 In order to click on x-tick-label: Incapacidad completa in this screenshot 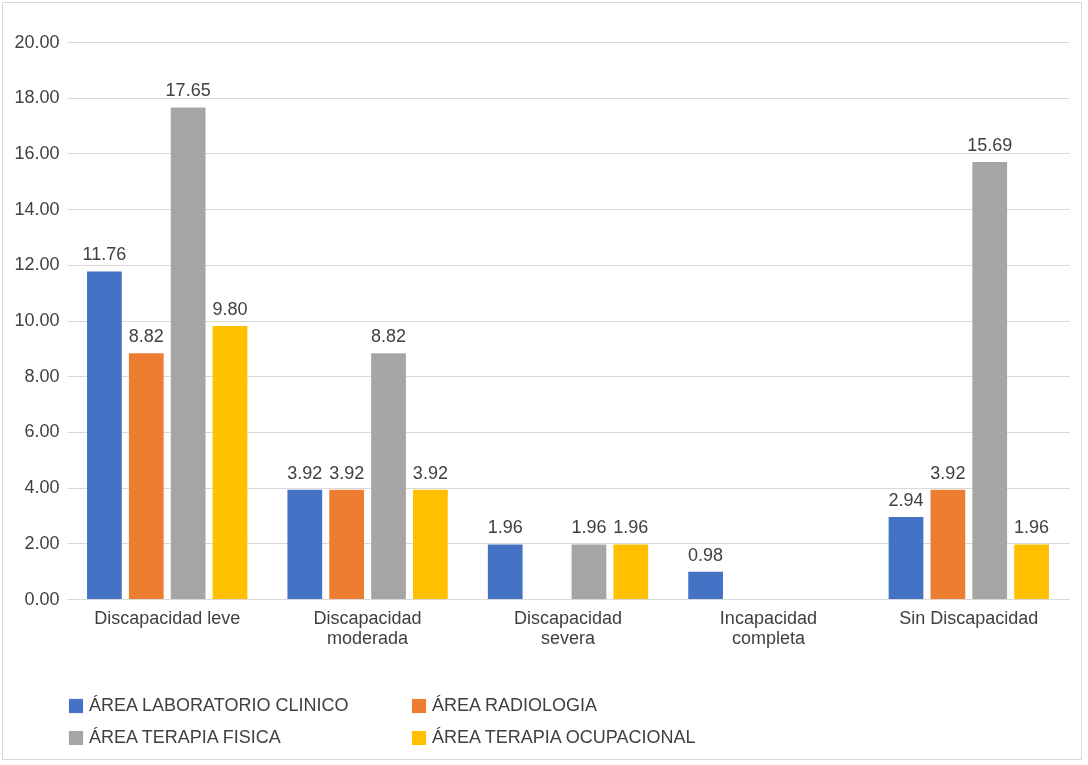, I will do `click(768, 627)`.